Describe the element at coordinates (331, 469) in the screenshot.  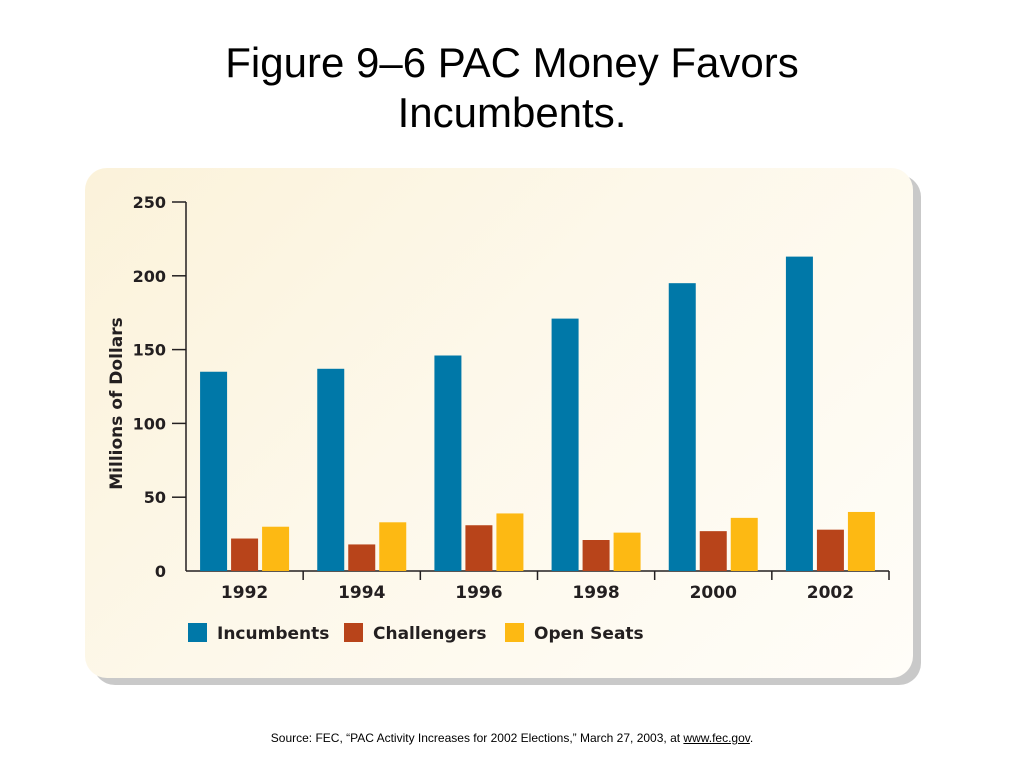
I see `bar-incumbents-1994` at that location.